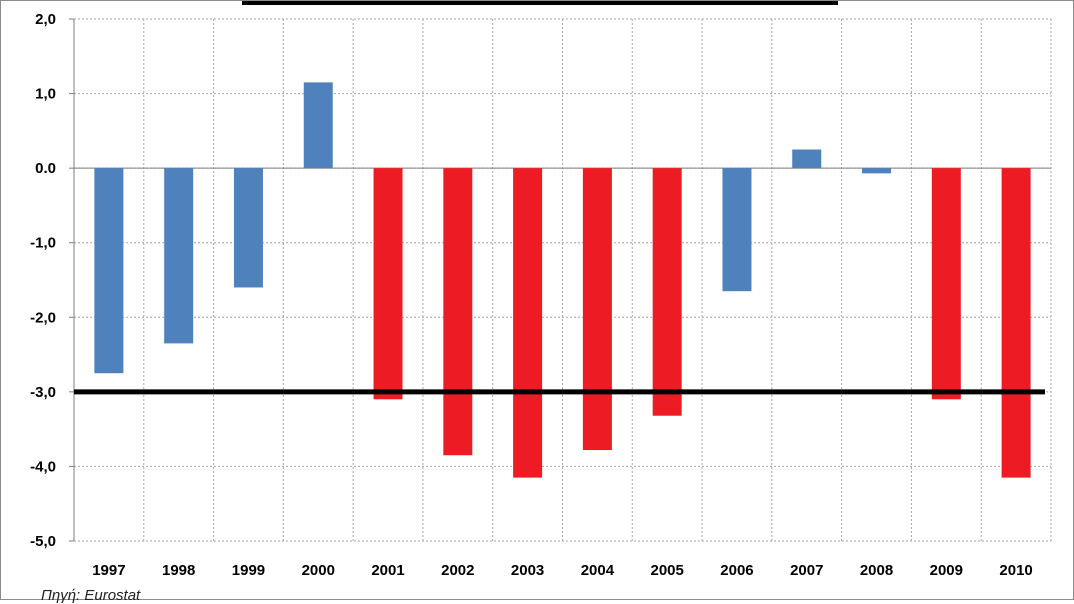 The height and width of the screenshot is (604, 1074). Describe the element at coordinates (91, 595) in the screenshot. I see `source-note: Πηγή: Eurostat` at that location.